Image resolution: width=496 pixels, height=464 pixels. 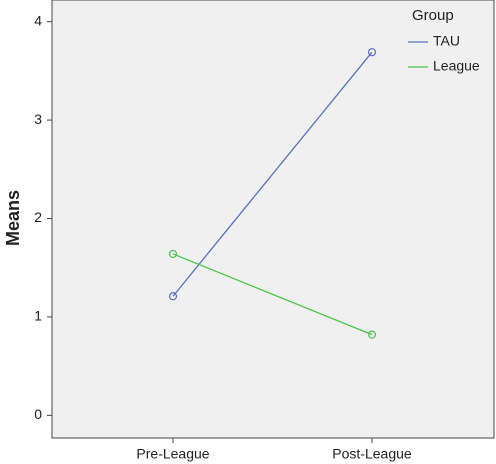 What do you see at coordinates (38, 414) in the screenshot?
I see `y-tick-label: 0` at bounding box center [38, 414].